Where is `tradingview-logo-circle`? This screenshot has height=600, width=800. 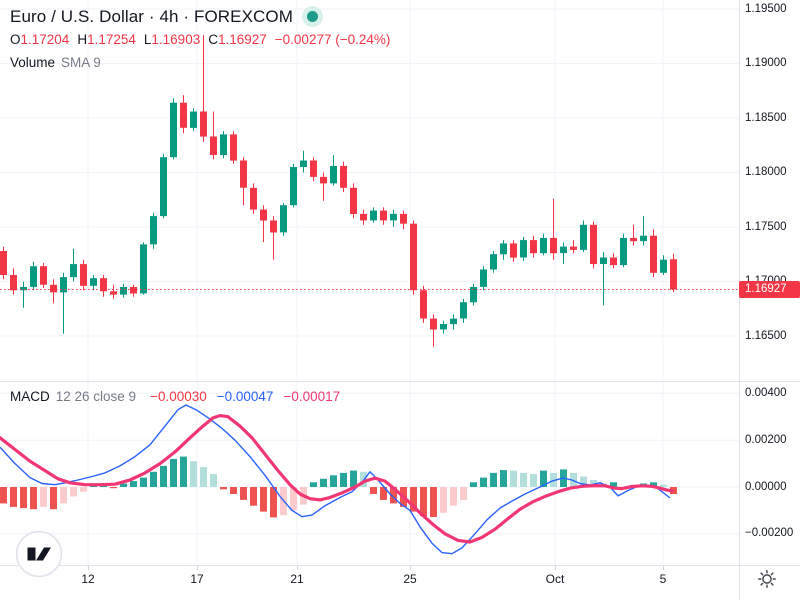 tradingview-logo-circle is located at coordinates (39, 554).